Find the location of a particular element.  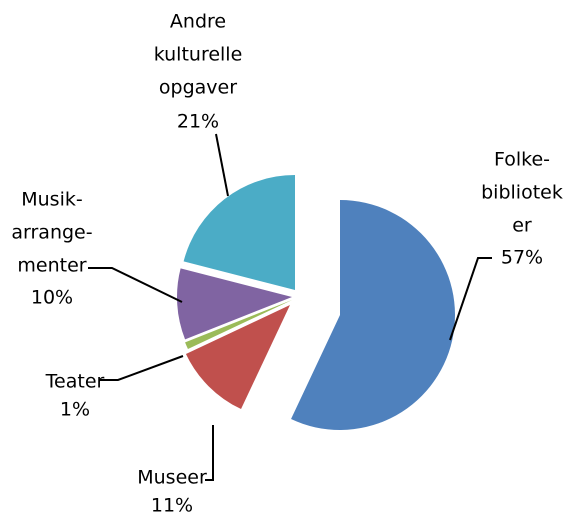

slice-value-label: 11% is located at coordinates (172, 505).